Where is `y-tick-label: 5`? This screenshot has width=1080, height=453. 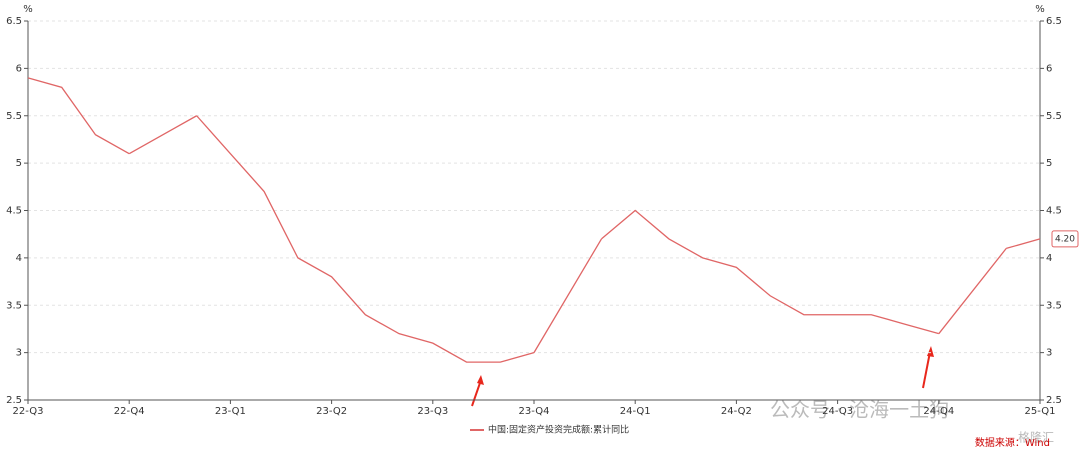
y-tick-label: 5 is located at coordinates (19, 163).